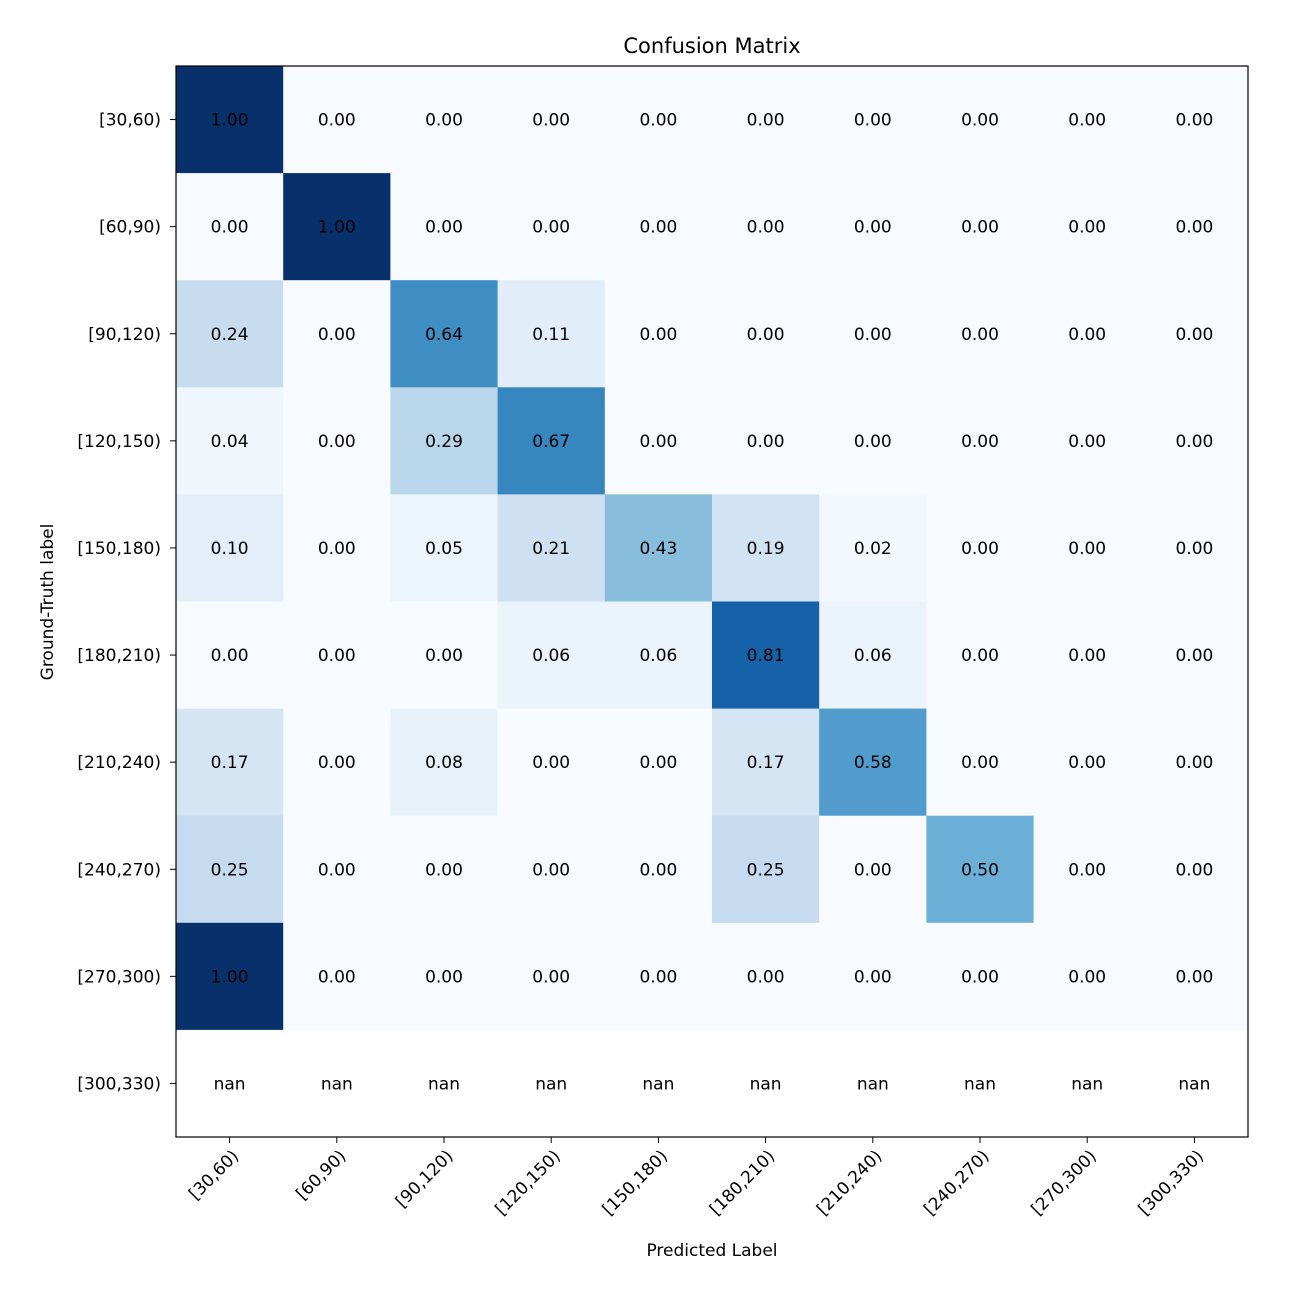  What do you see at coordinates (635, 1182) in the screenshot?
I see `x-tick-label: [150,180)` at bounding box center [635, 1182].